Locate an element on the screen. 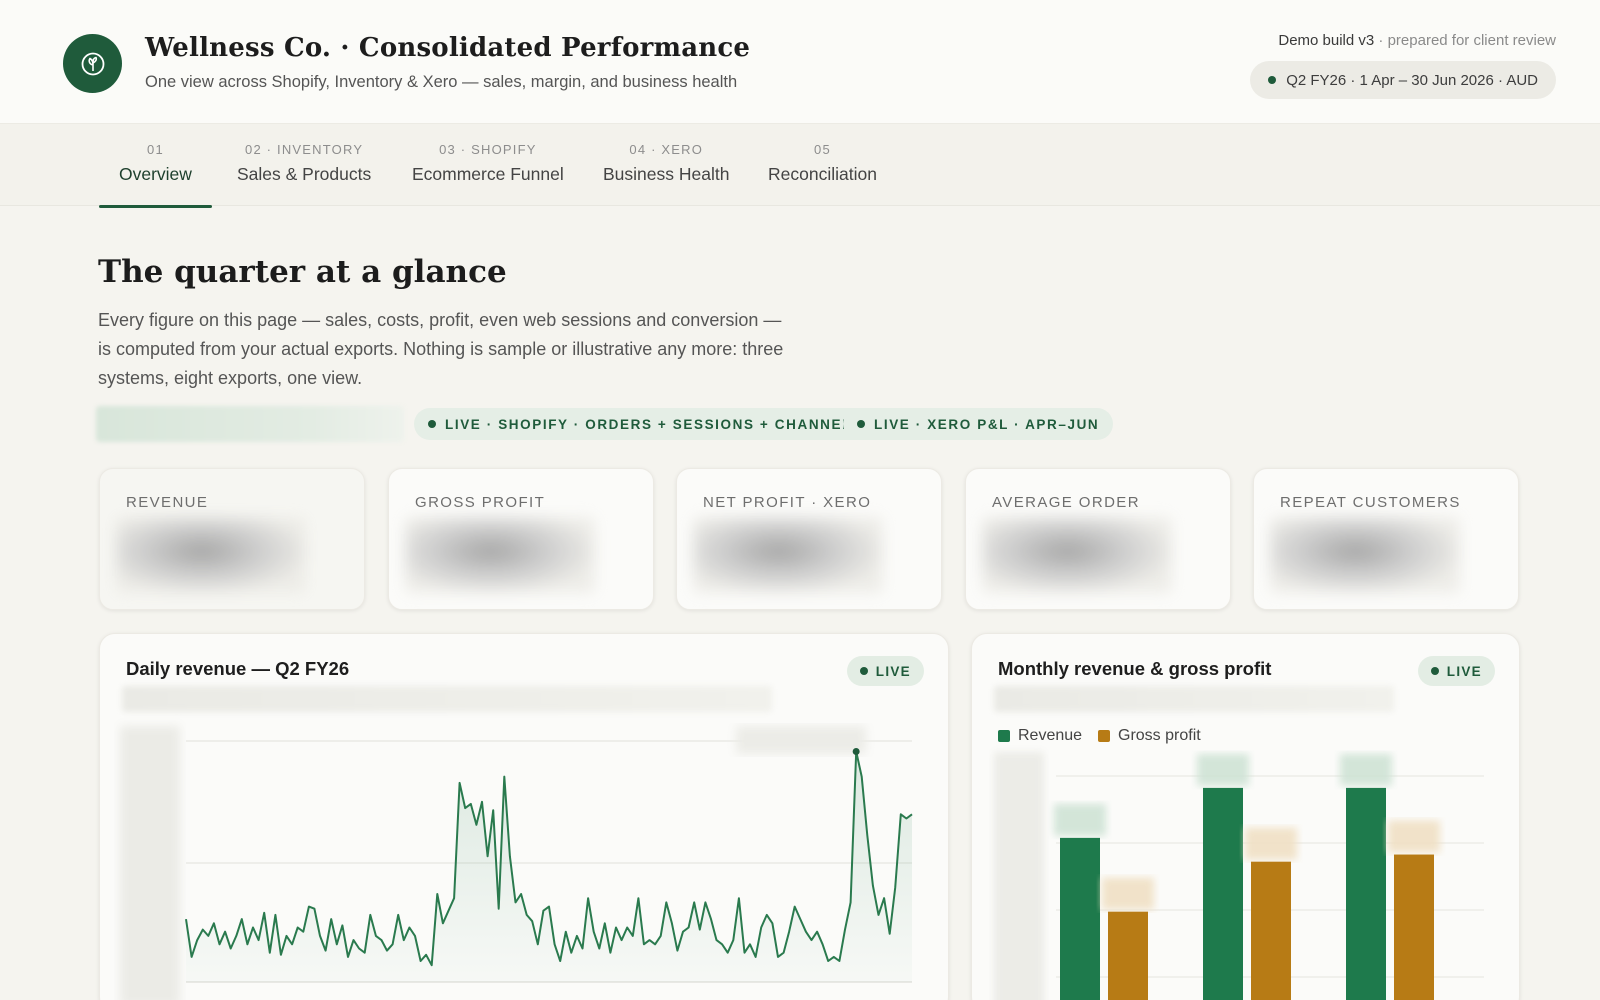  brand-logo is located at coordinates (92, 63).